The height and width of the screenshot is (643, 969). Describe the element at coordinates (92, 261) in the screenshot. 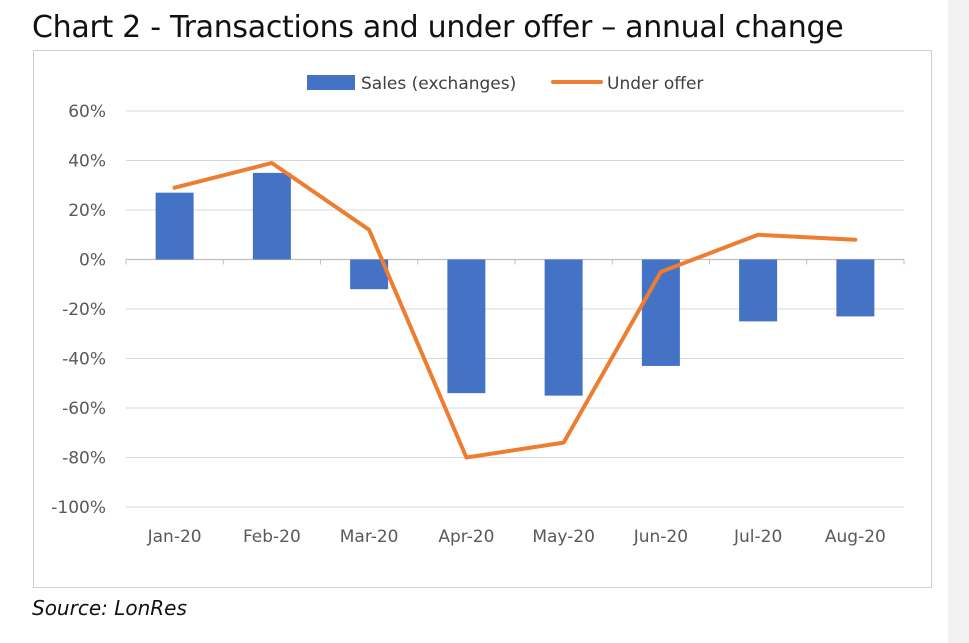

I see `y-tick-label: 0%` at that location.